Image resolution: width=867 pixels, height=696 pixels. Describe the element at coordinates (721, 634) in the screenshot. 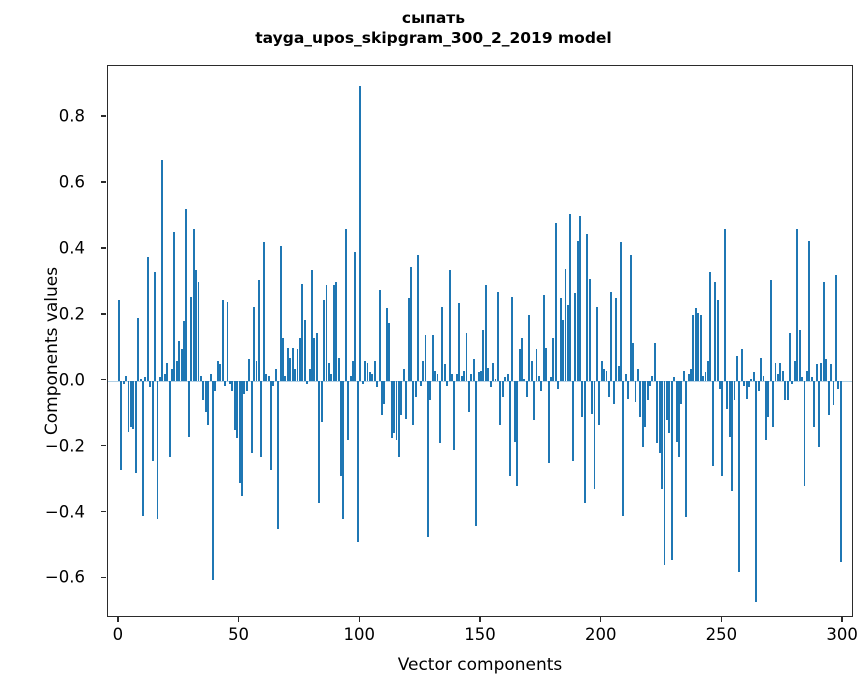

I see `x-tick-label: 250` at that location.